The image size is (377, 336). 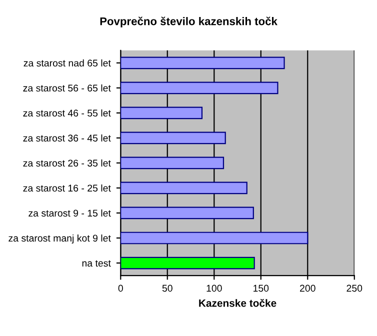 What do you see at coordinates (67, 113) in the screenshot?
I see `y-tick-label: za starost 46 - 55 let` at bounding box center [67, 113].